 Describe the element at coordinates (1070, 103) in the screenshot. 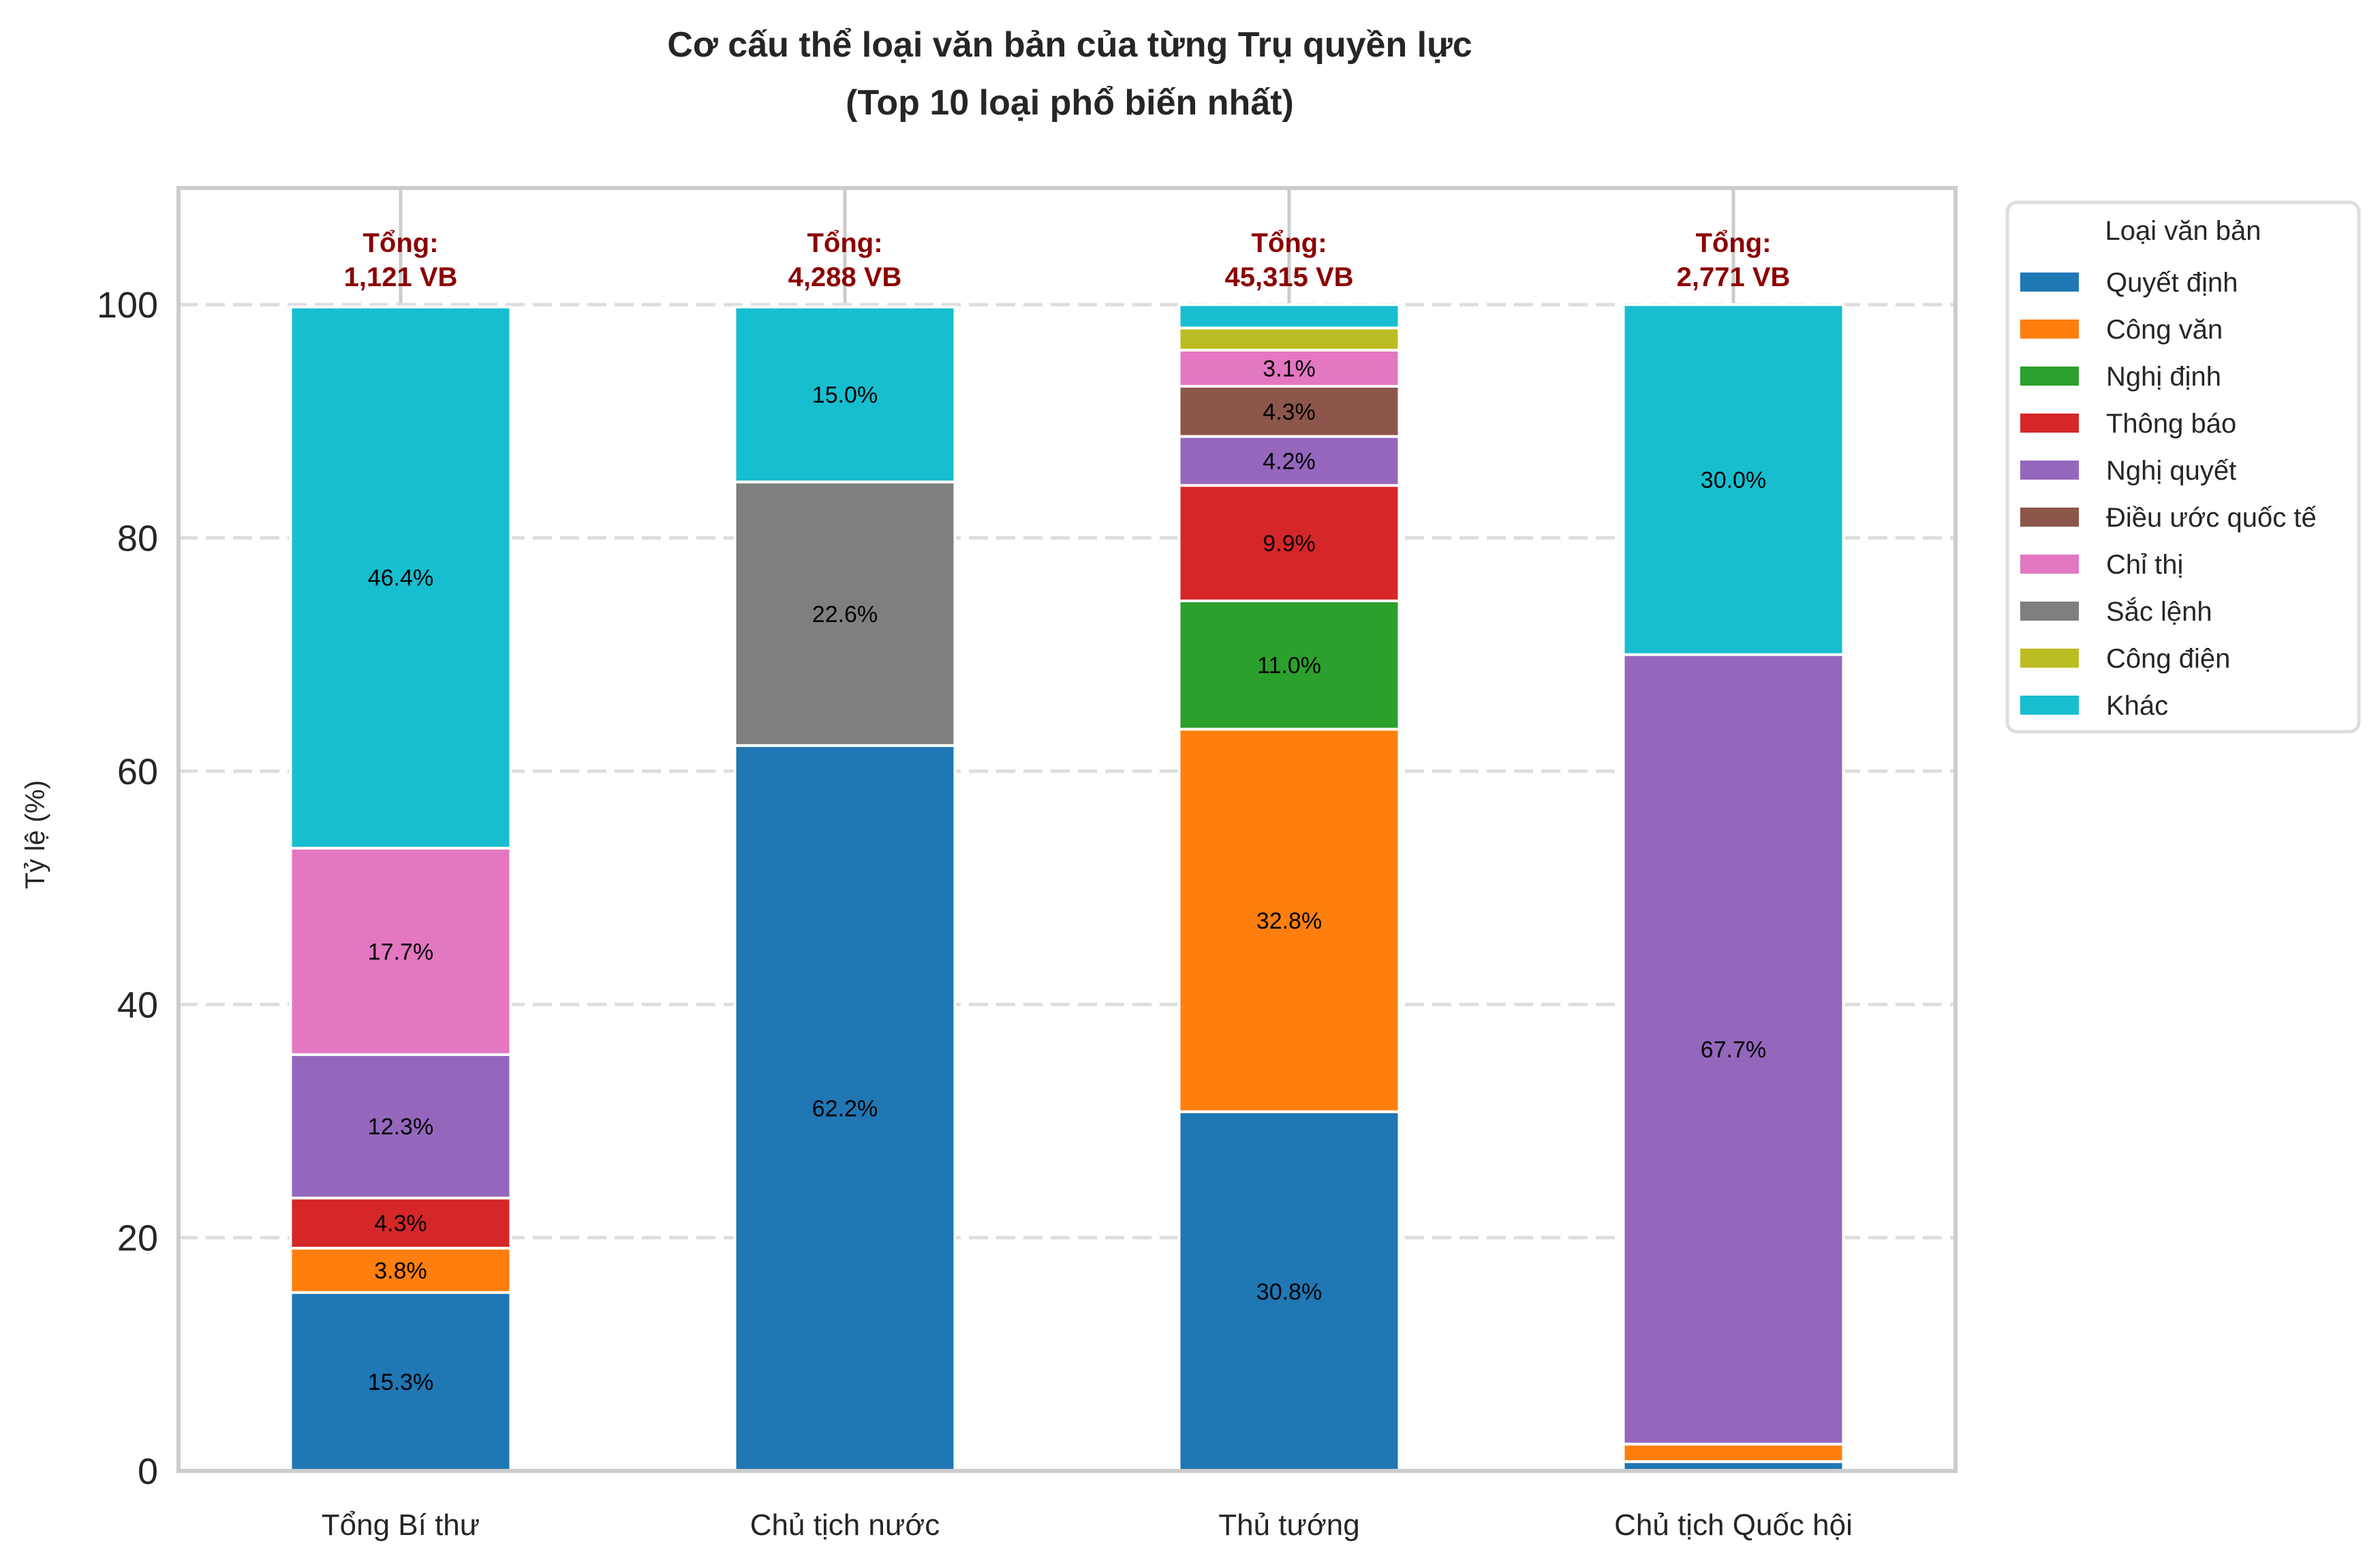

I see `chart-subtitle: (Top 10 loại phổ biến nhất)` at that location.